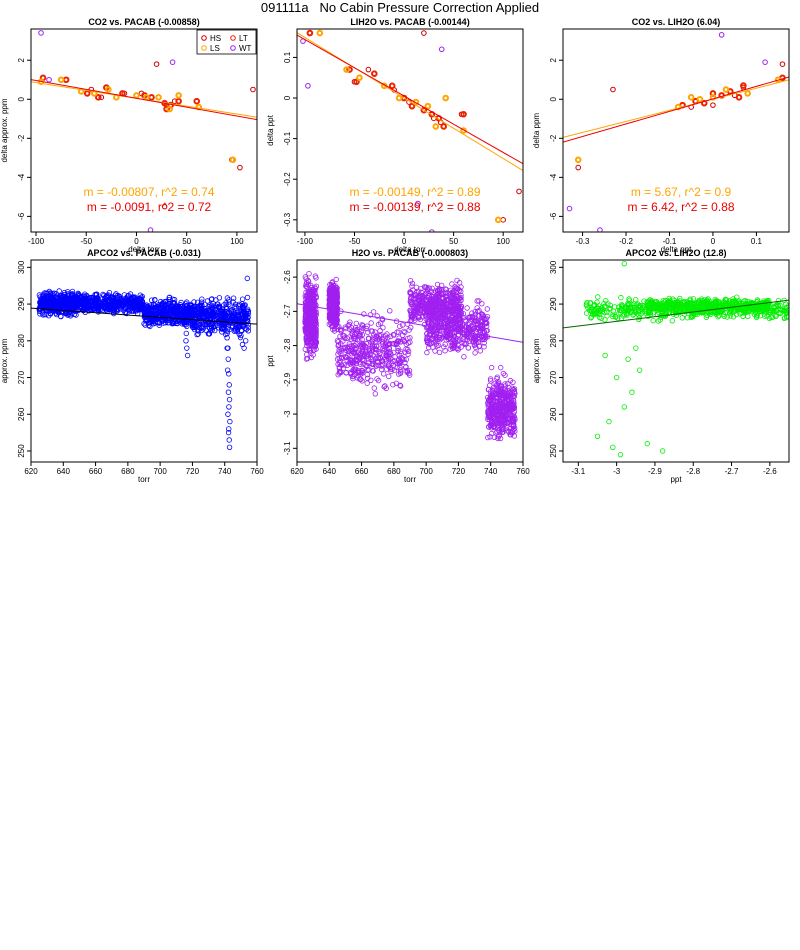 This screenshot has width=800, height=950. Describe the element at coordinates (21, 267) in the screenshot. I see `y-tick-label: 300` at that location.